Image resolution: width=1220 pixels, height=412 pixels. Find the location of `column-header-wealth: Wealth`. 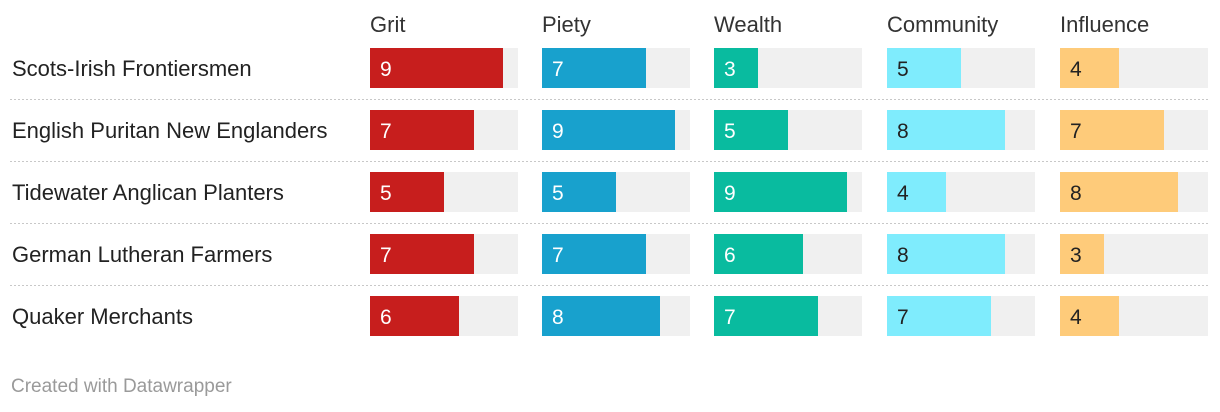

column-header-wealth: Wealth is located at coordinates (748, 24).